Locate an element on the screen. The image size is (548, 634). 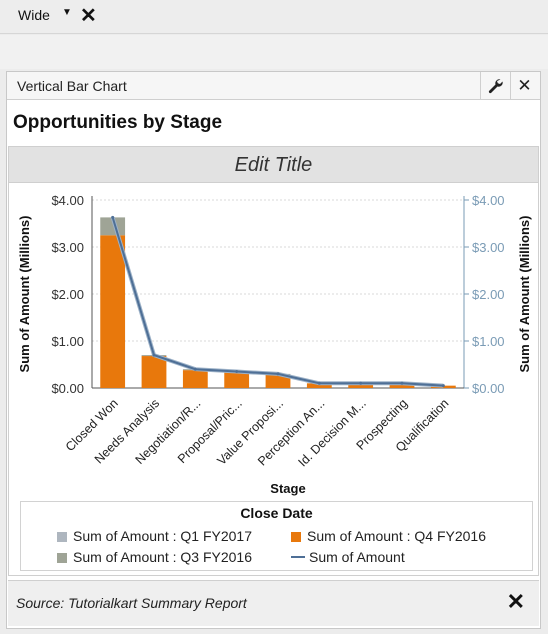
chevron-down-icon: ▼ is located at coordinates (67, 12).